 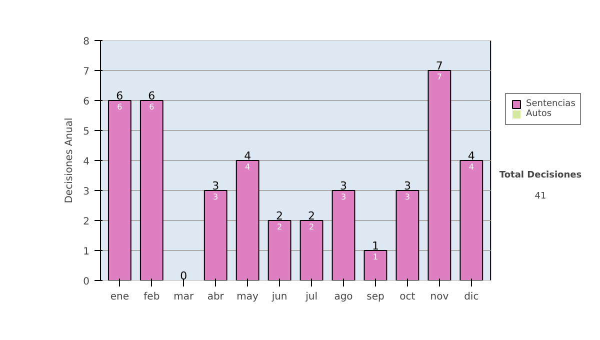 I want to click on y-axis-title: Decisiones Anual, so click(x=70, y=161).